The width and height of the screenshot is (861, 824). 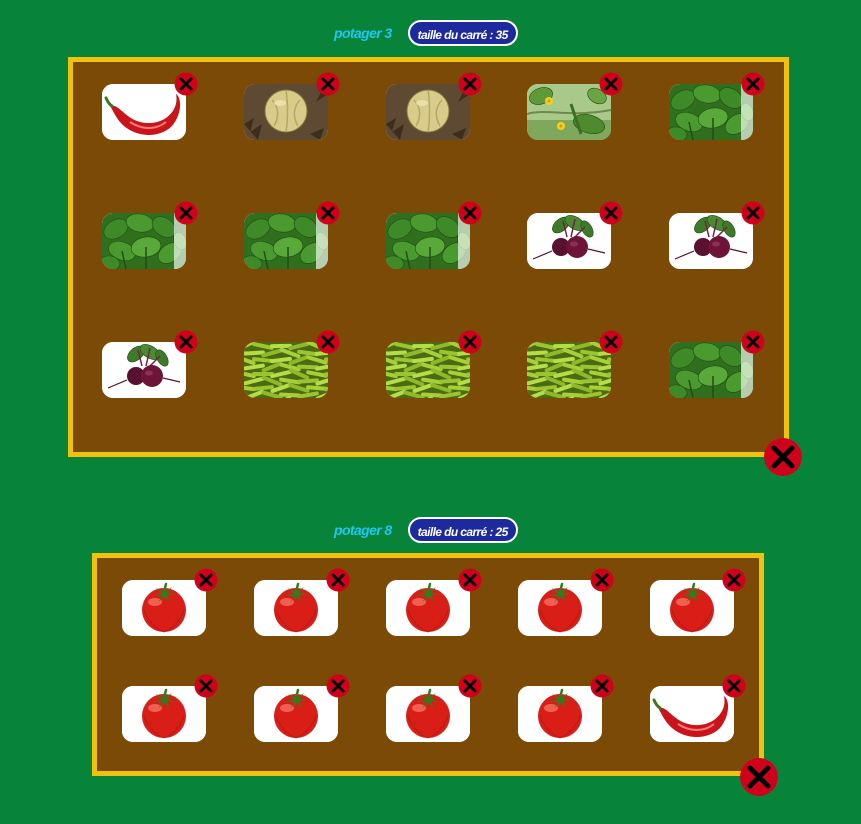 What do you see at coordinates (428, 112) in the screenshot?
I see `melon-icon` at bounding box center [428, 112].